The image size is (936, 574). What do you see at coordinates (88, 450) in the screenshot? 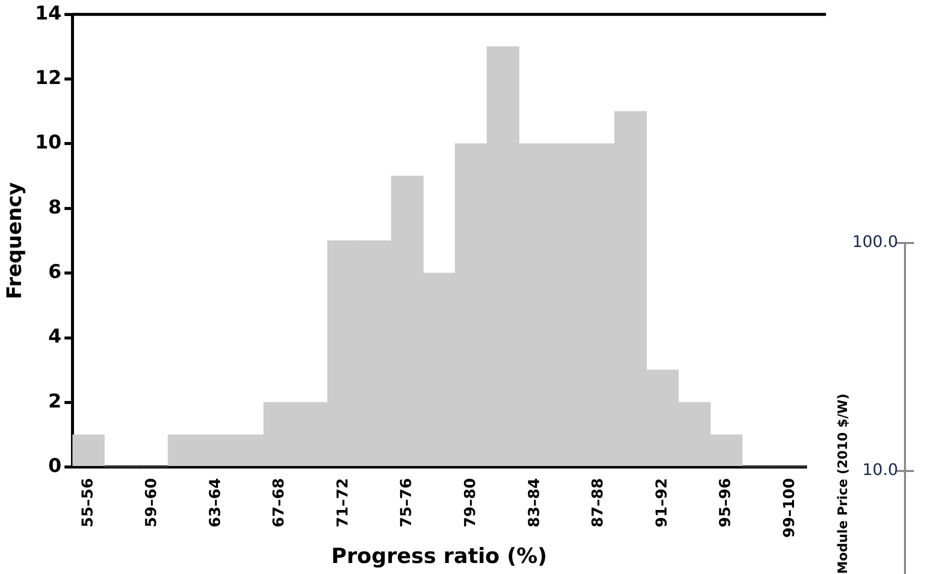
I see `bar` at bounding box center [88, 450].